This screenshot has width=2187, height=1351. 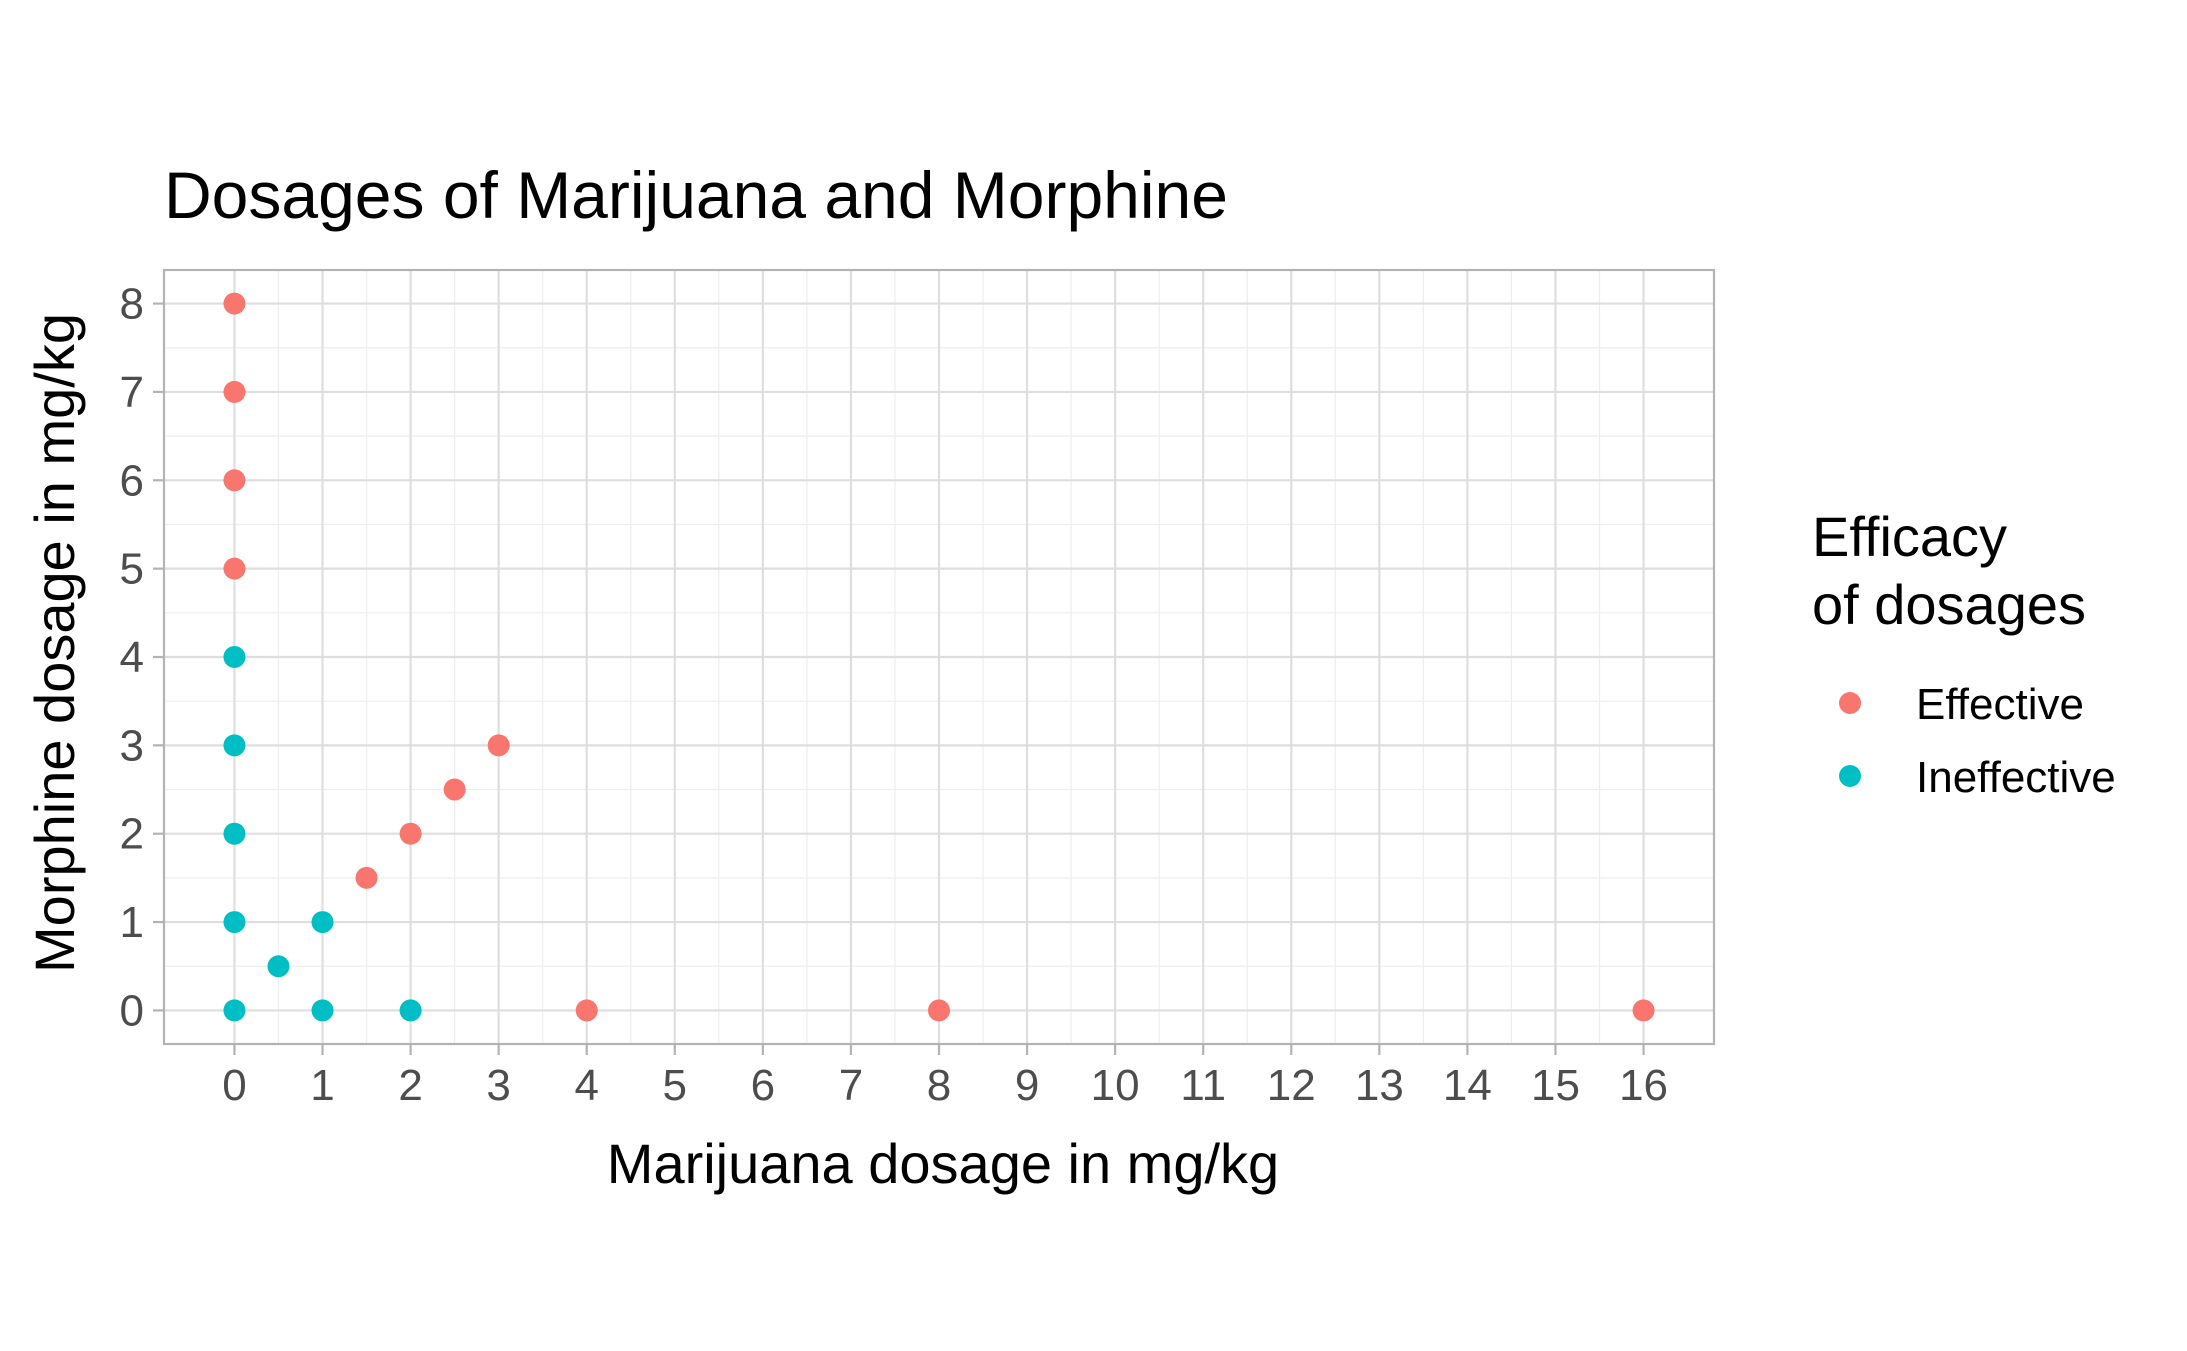 I want to click on x-tick-label: 9, so click(x=1027, y=1085).